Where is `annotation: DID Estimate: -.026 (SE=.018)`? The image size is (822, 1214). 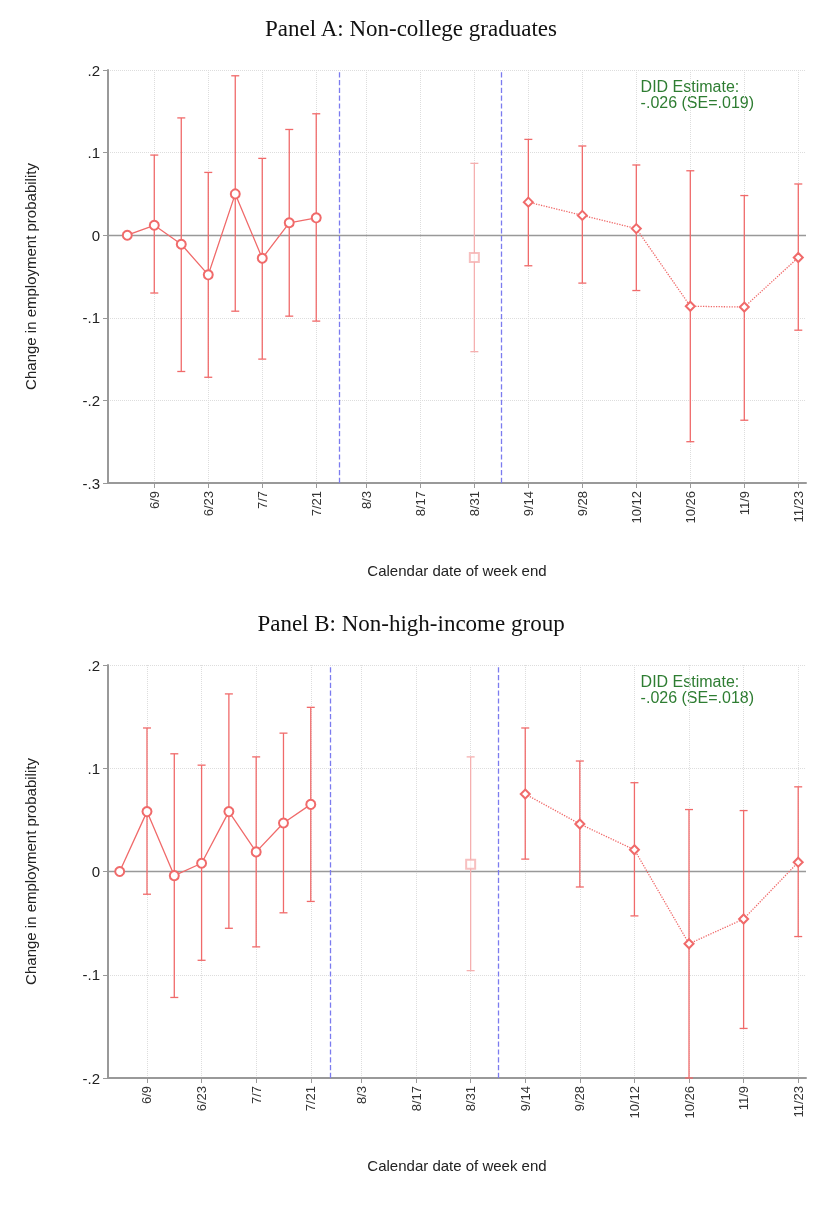
annotation: DID Estimate: -.026 (SE=.018) is located at coordinates (697, 689).